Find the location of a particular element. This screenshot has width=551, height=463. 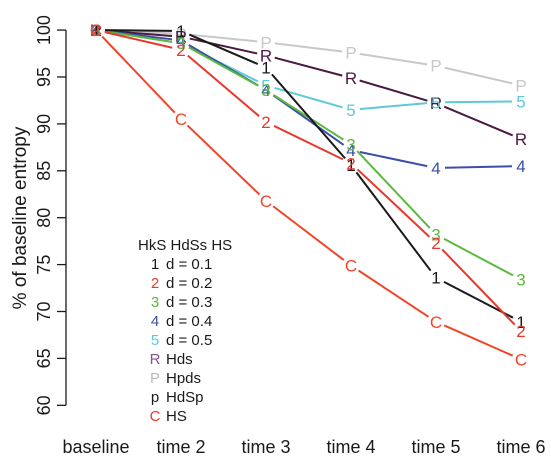

y-tick-label-60: 60 is located at coordinates (44, 405).